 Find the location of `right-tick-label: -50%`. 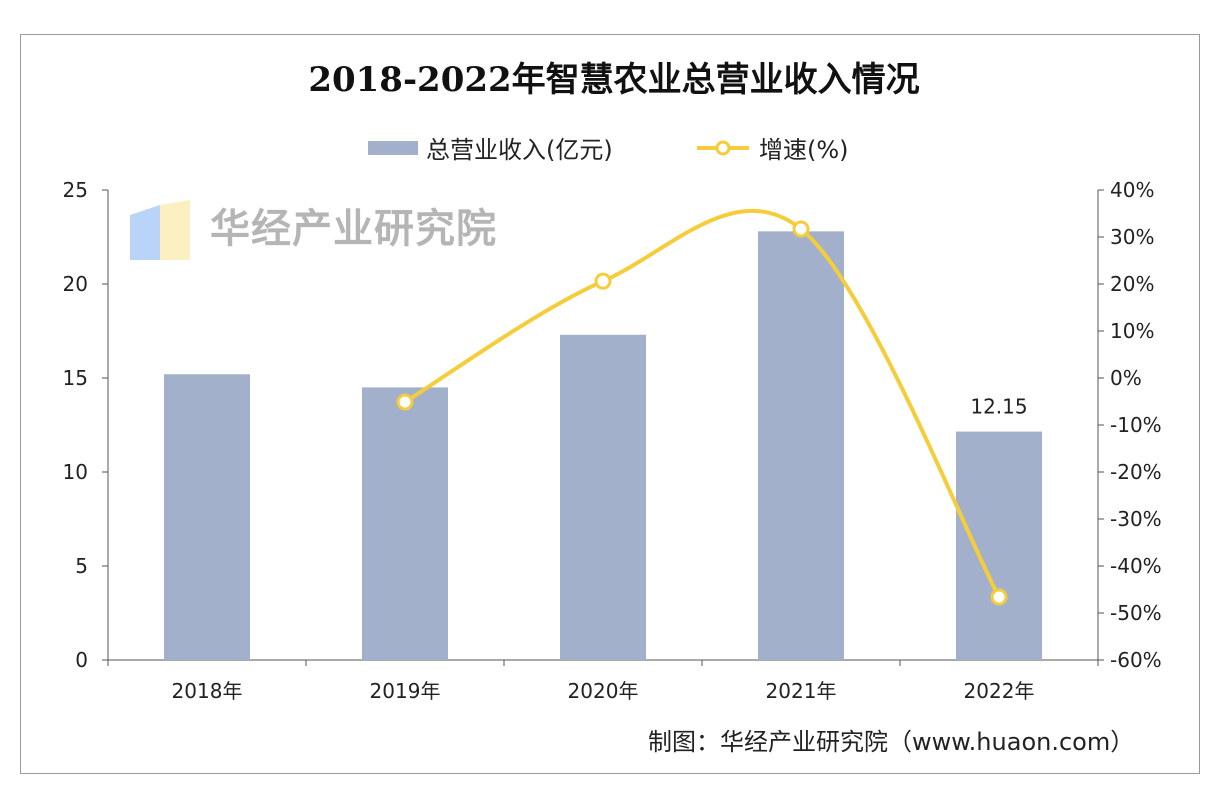

right-tick-label: -50% is located at coordinates (1136, 613).